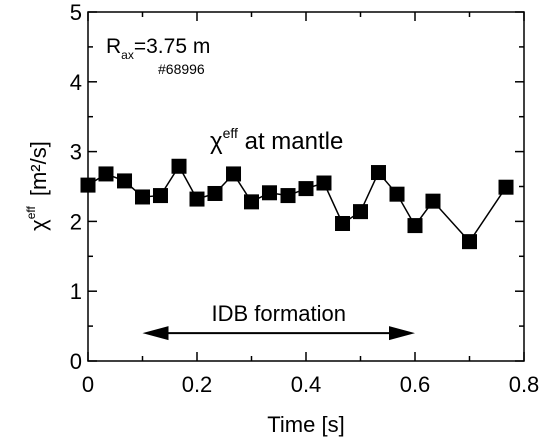 The width and height of the screenshot is (558, 447). I want to click on shot-number: #68996, so click(181, 69).